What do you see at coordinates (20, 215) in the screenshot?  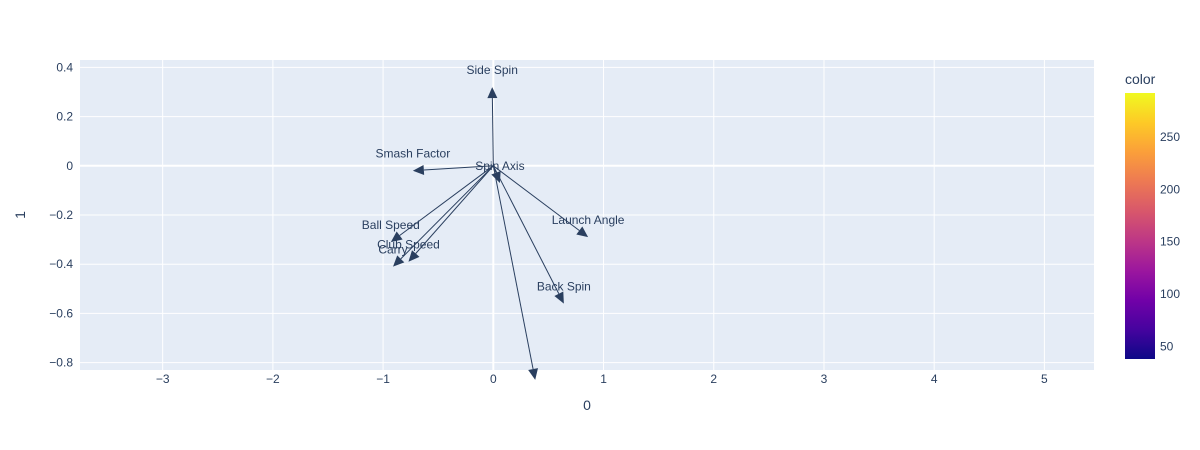 I see `y-axis-title: 1` at bounding box center [20, 215].